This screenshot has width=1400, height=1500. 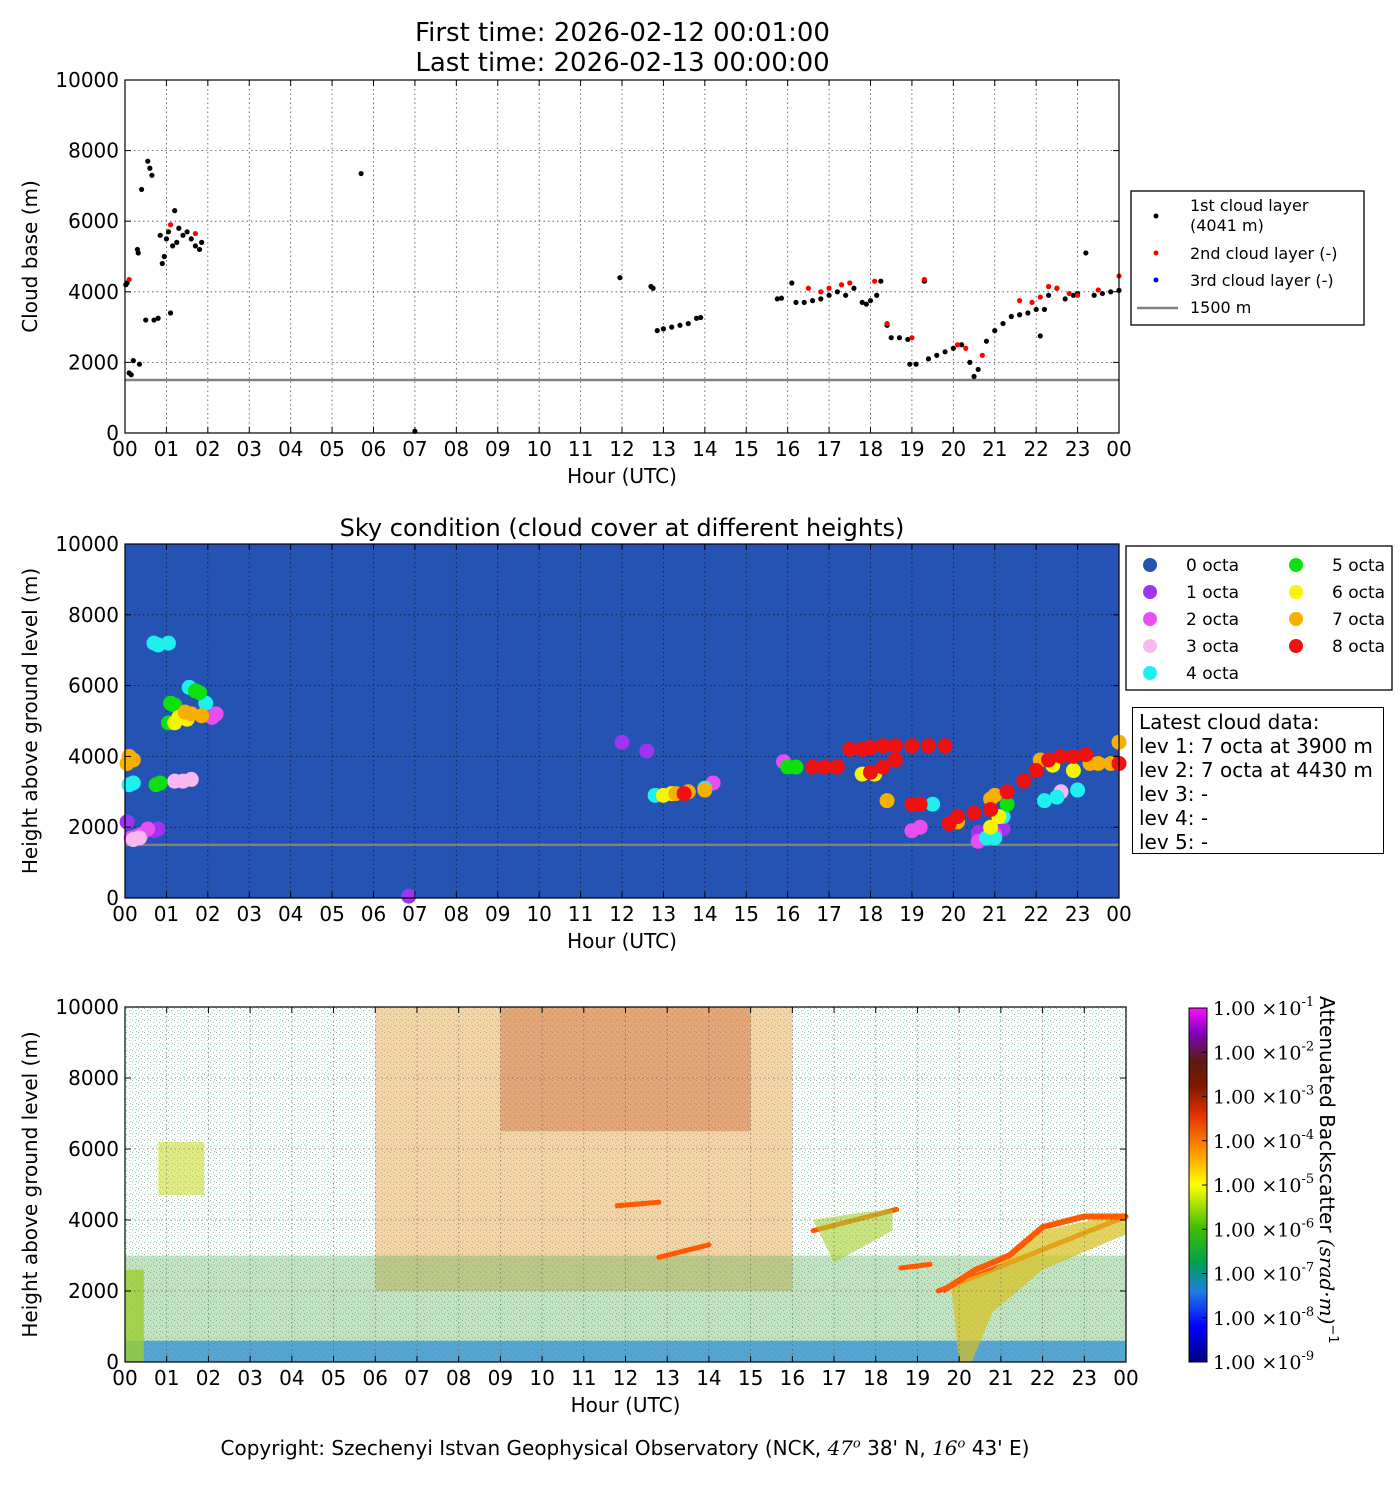 What do you see at coordinates (704, 449) in the screenshot?
I see `x-tick-label: 14` at bounding box center [704, 449].